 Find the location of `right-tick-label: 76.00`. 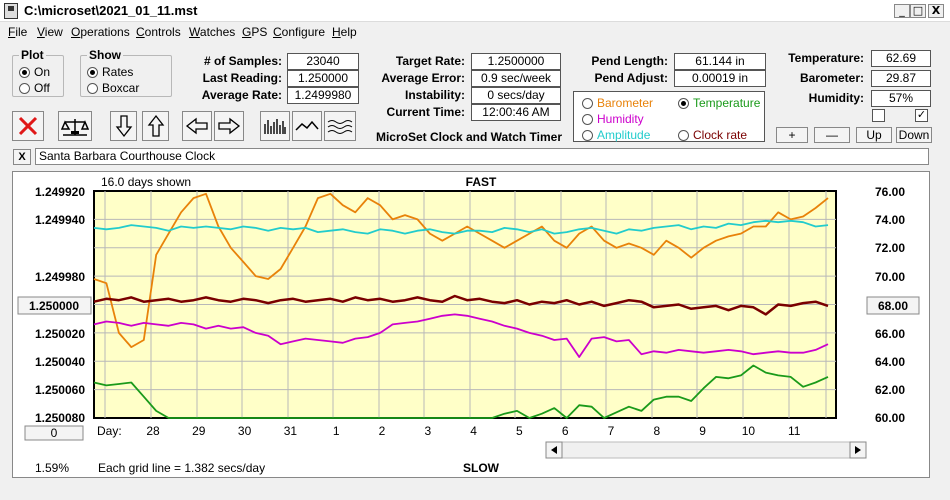

right-tick-label: 76.00 is located at coordinates (890, 192).